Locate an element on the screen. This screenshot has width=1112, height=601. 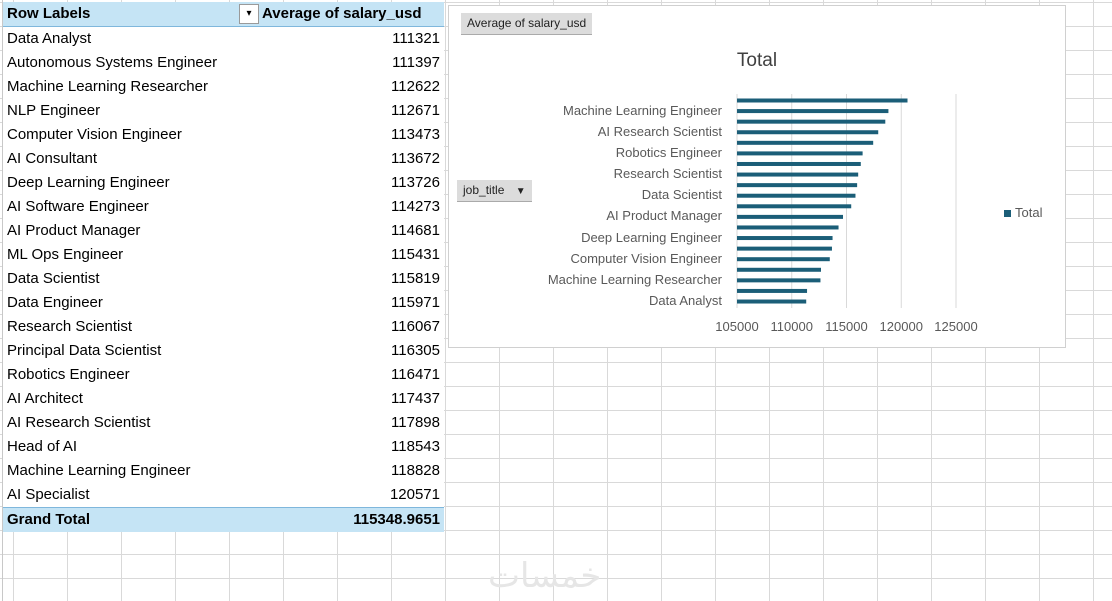
chart-title: Total is located at coordinates (757, 60).